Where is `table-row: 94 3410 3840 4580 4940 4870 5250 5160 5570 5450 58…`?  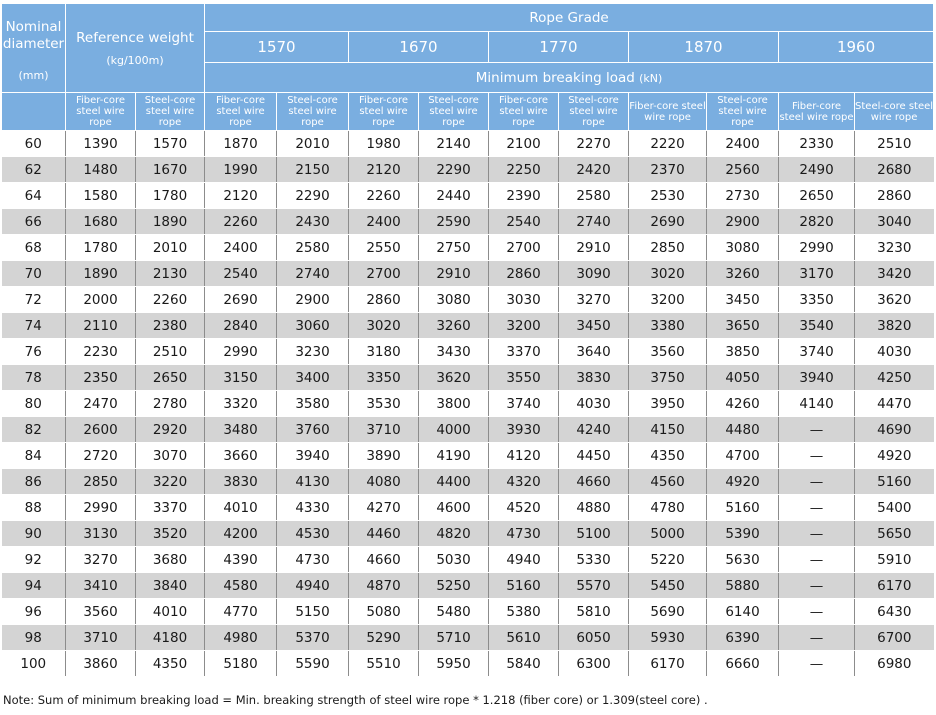 table-row: 94 3410 3840 4580 4940 4870 5250 5160 5570 5450 58… is located at coordinates (467, 585).